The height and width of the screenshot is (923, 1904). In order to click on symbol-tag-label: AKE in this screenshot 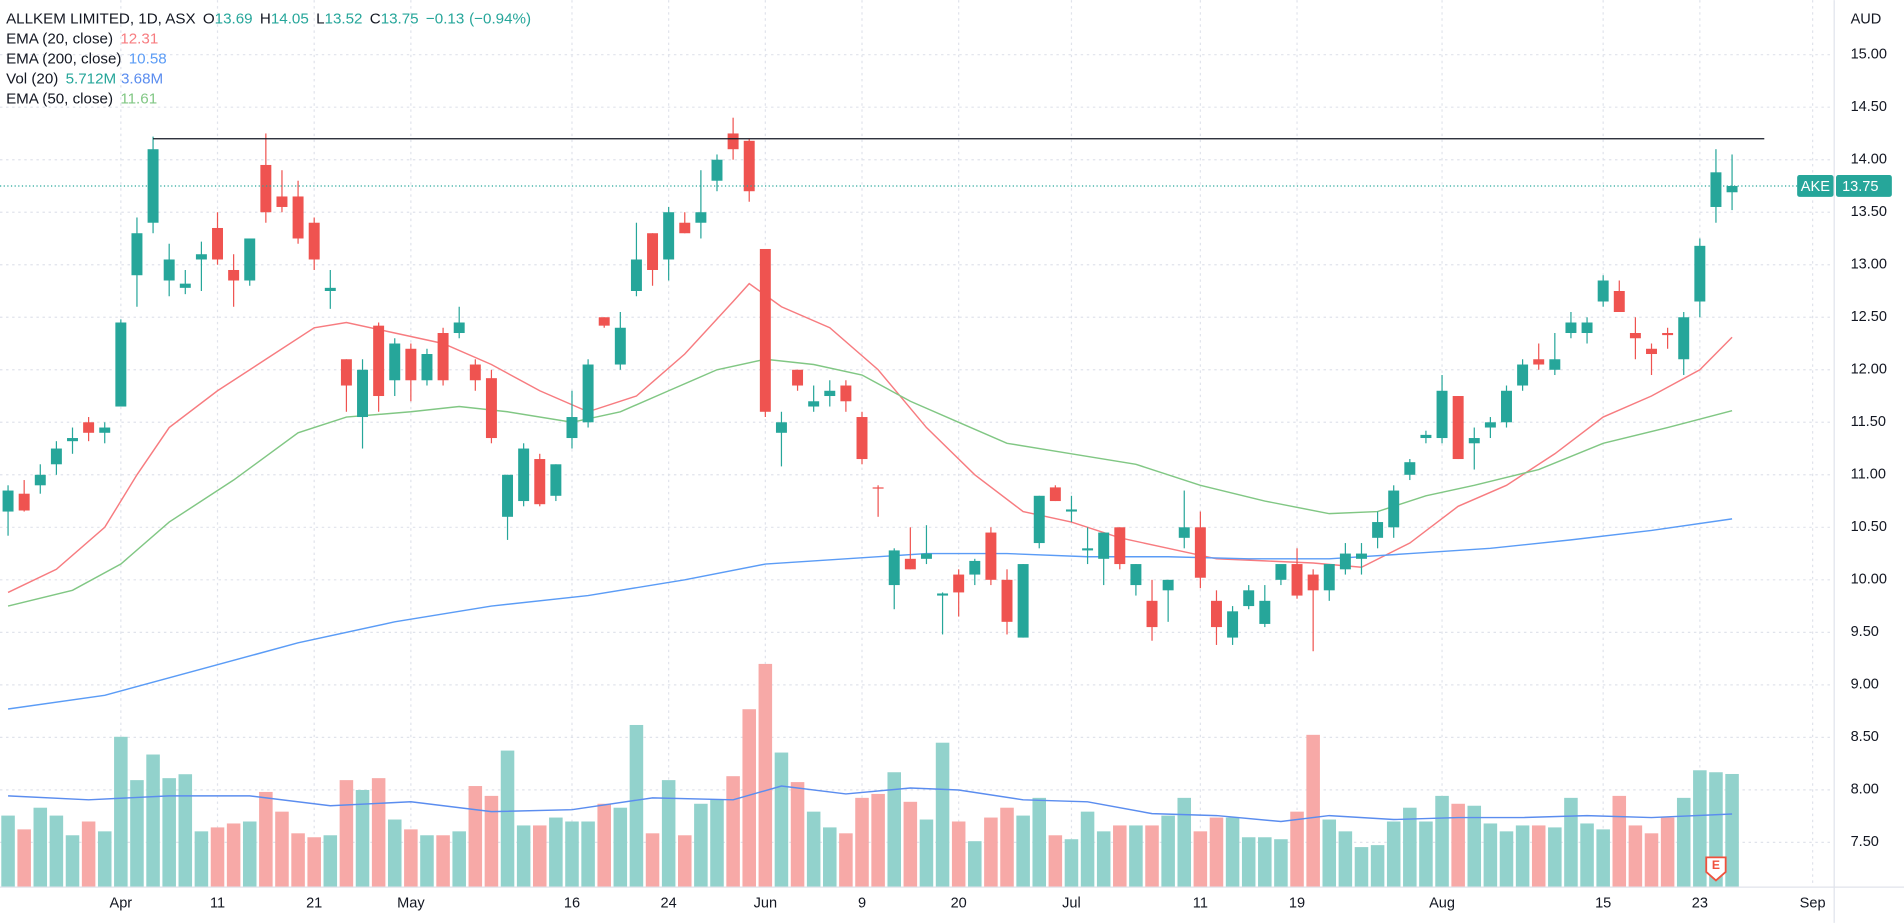, I will do `click(1815, 187)`.